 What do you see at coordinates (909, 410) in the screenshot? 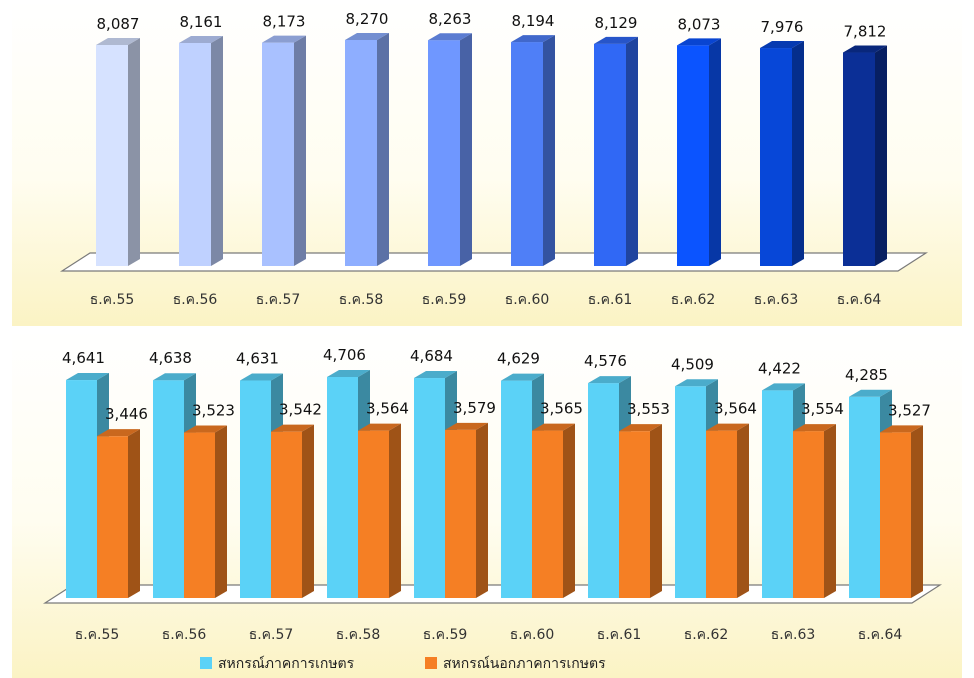
I see `data-label: 3,527` at bounding box center [909, 410].